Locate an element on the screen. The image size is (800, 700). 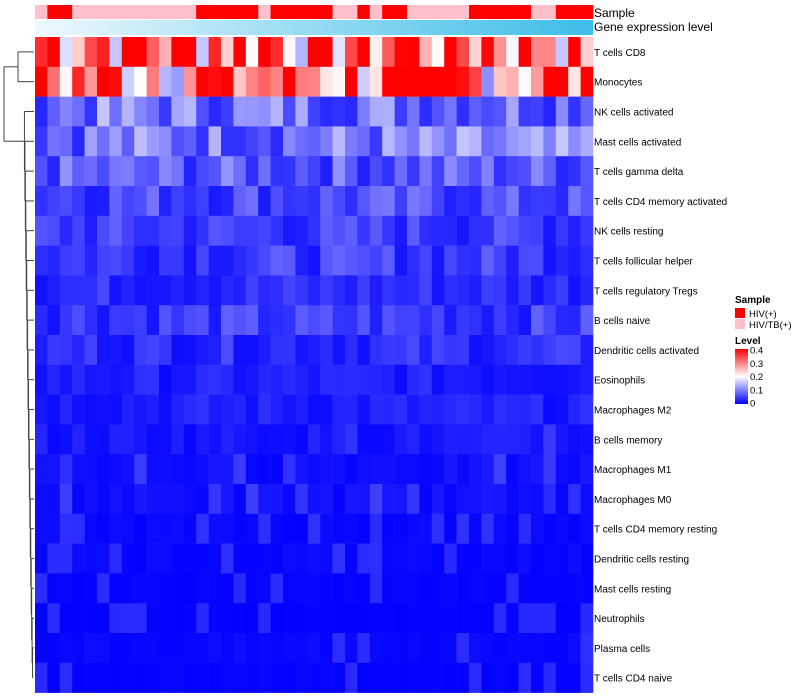
row-label: B cells memory is located at coordinates (628, 440).